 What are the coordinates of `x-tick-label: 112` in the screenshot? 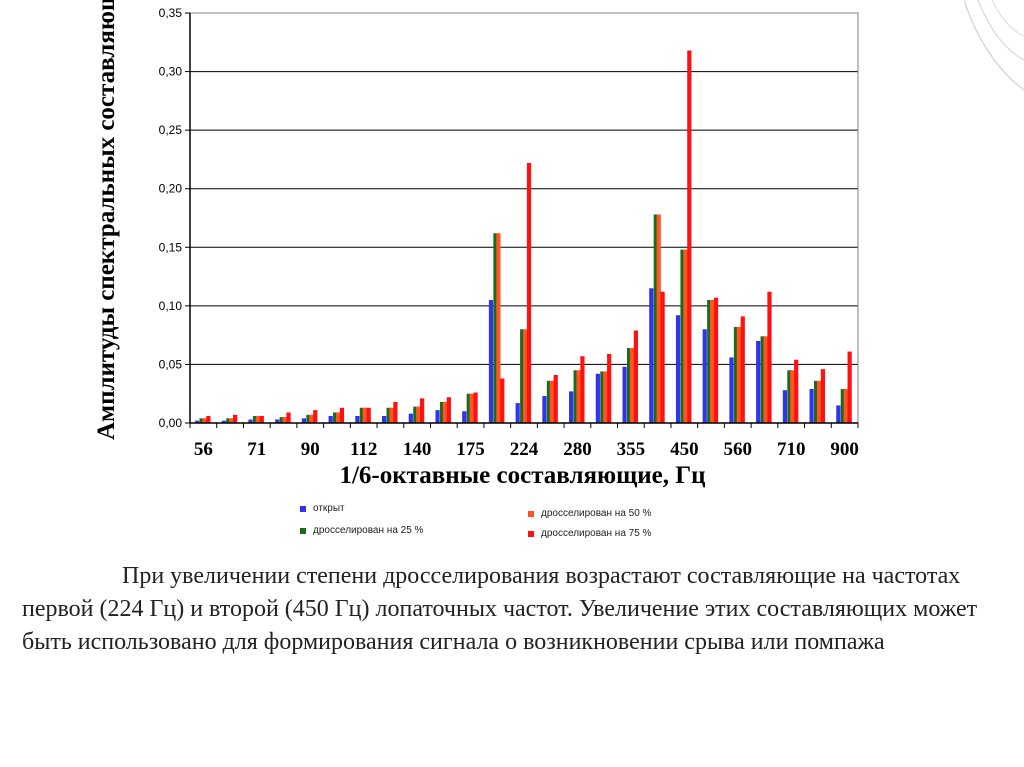 It's located at (363, 449).